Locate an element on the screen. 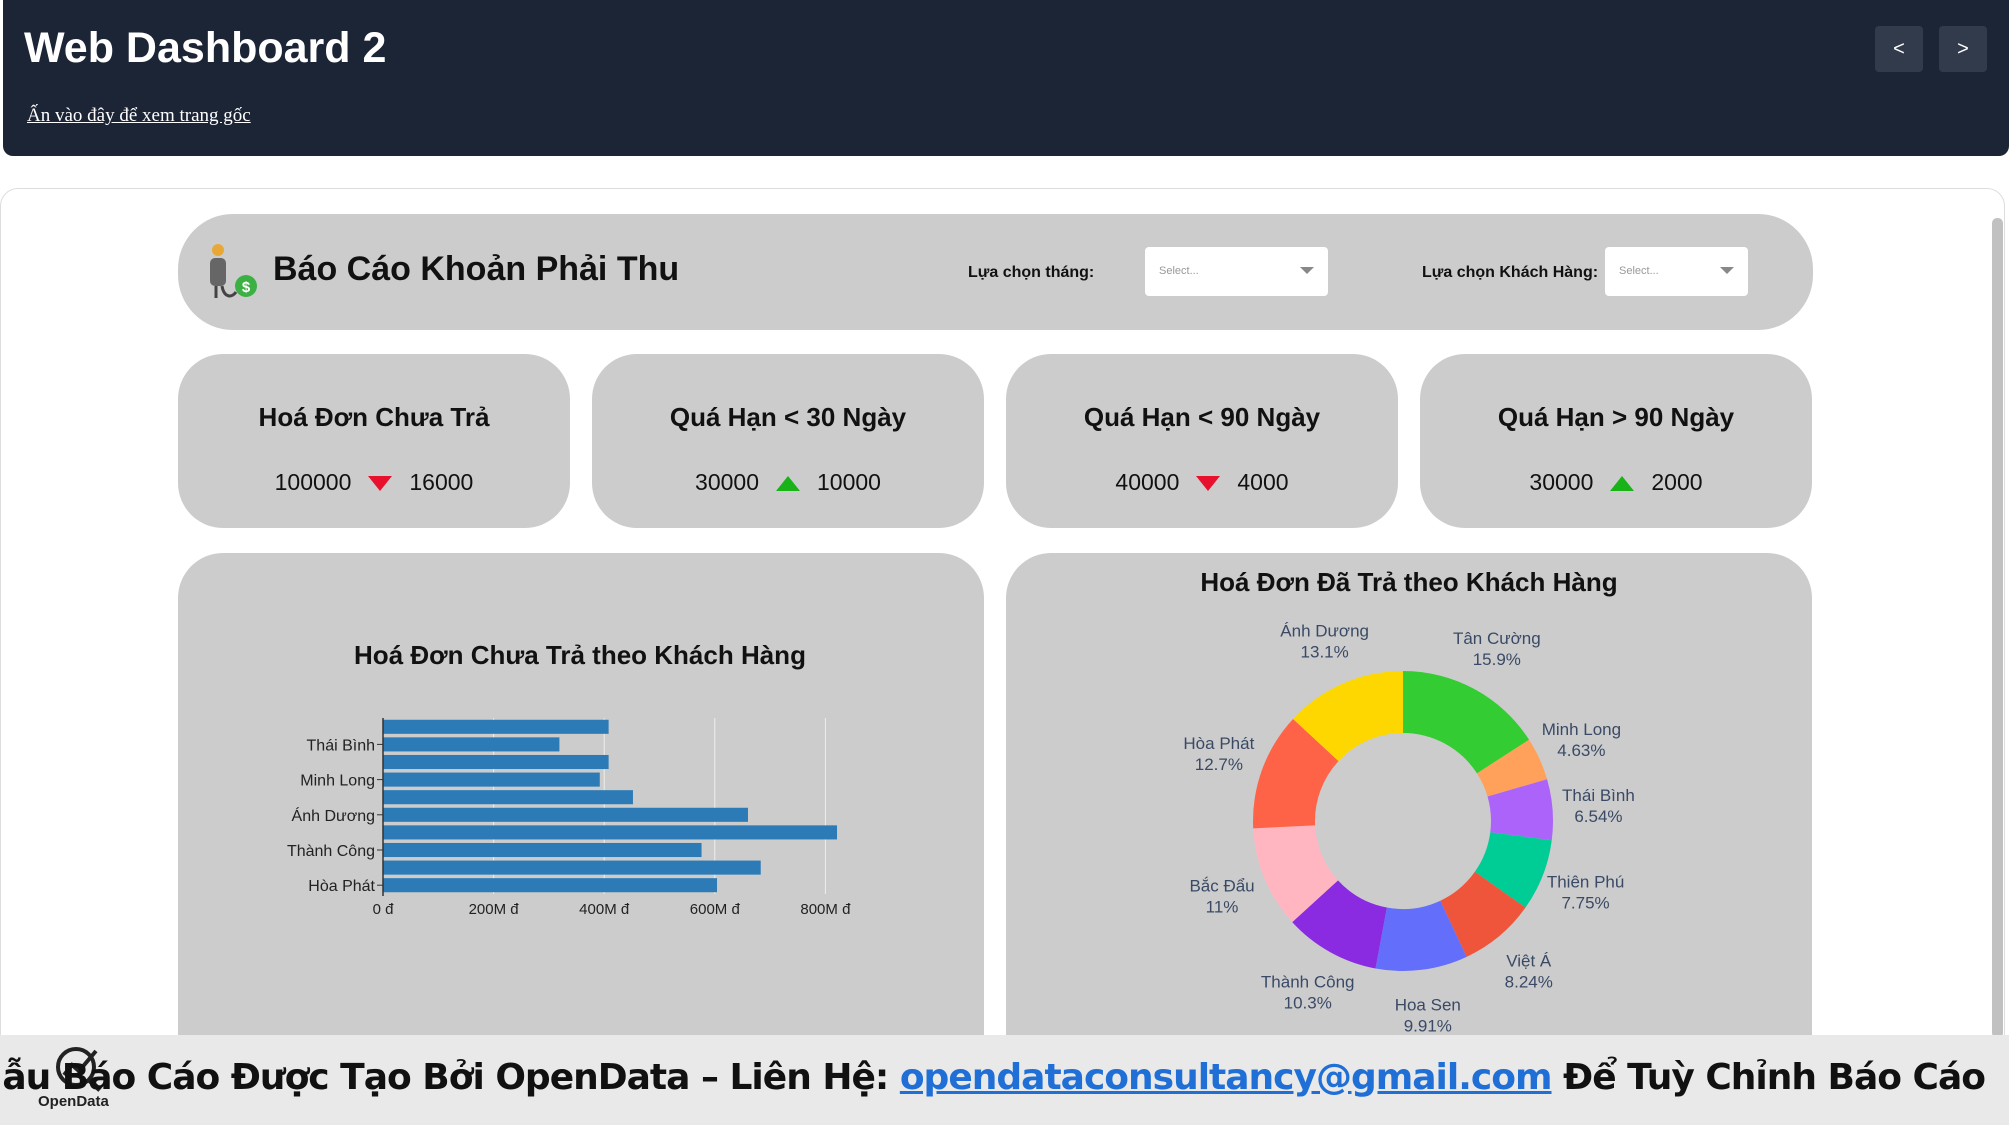 This screenshot has width=2009, height=1125. kpi-card: Hoá Đơn Chưa Trả 100000 16000 is located at coordinates (374, 441).